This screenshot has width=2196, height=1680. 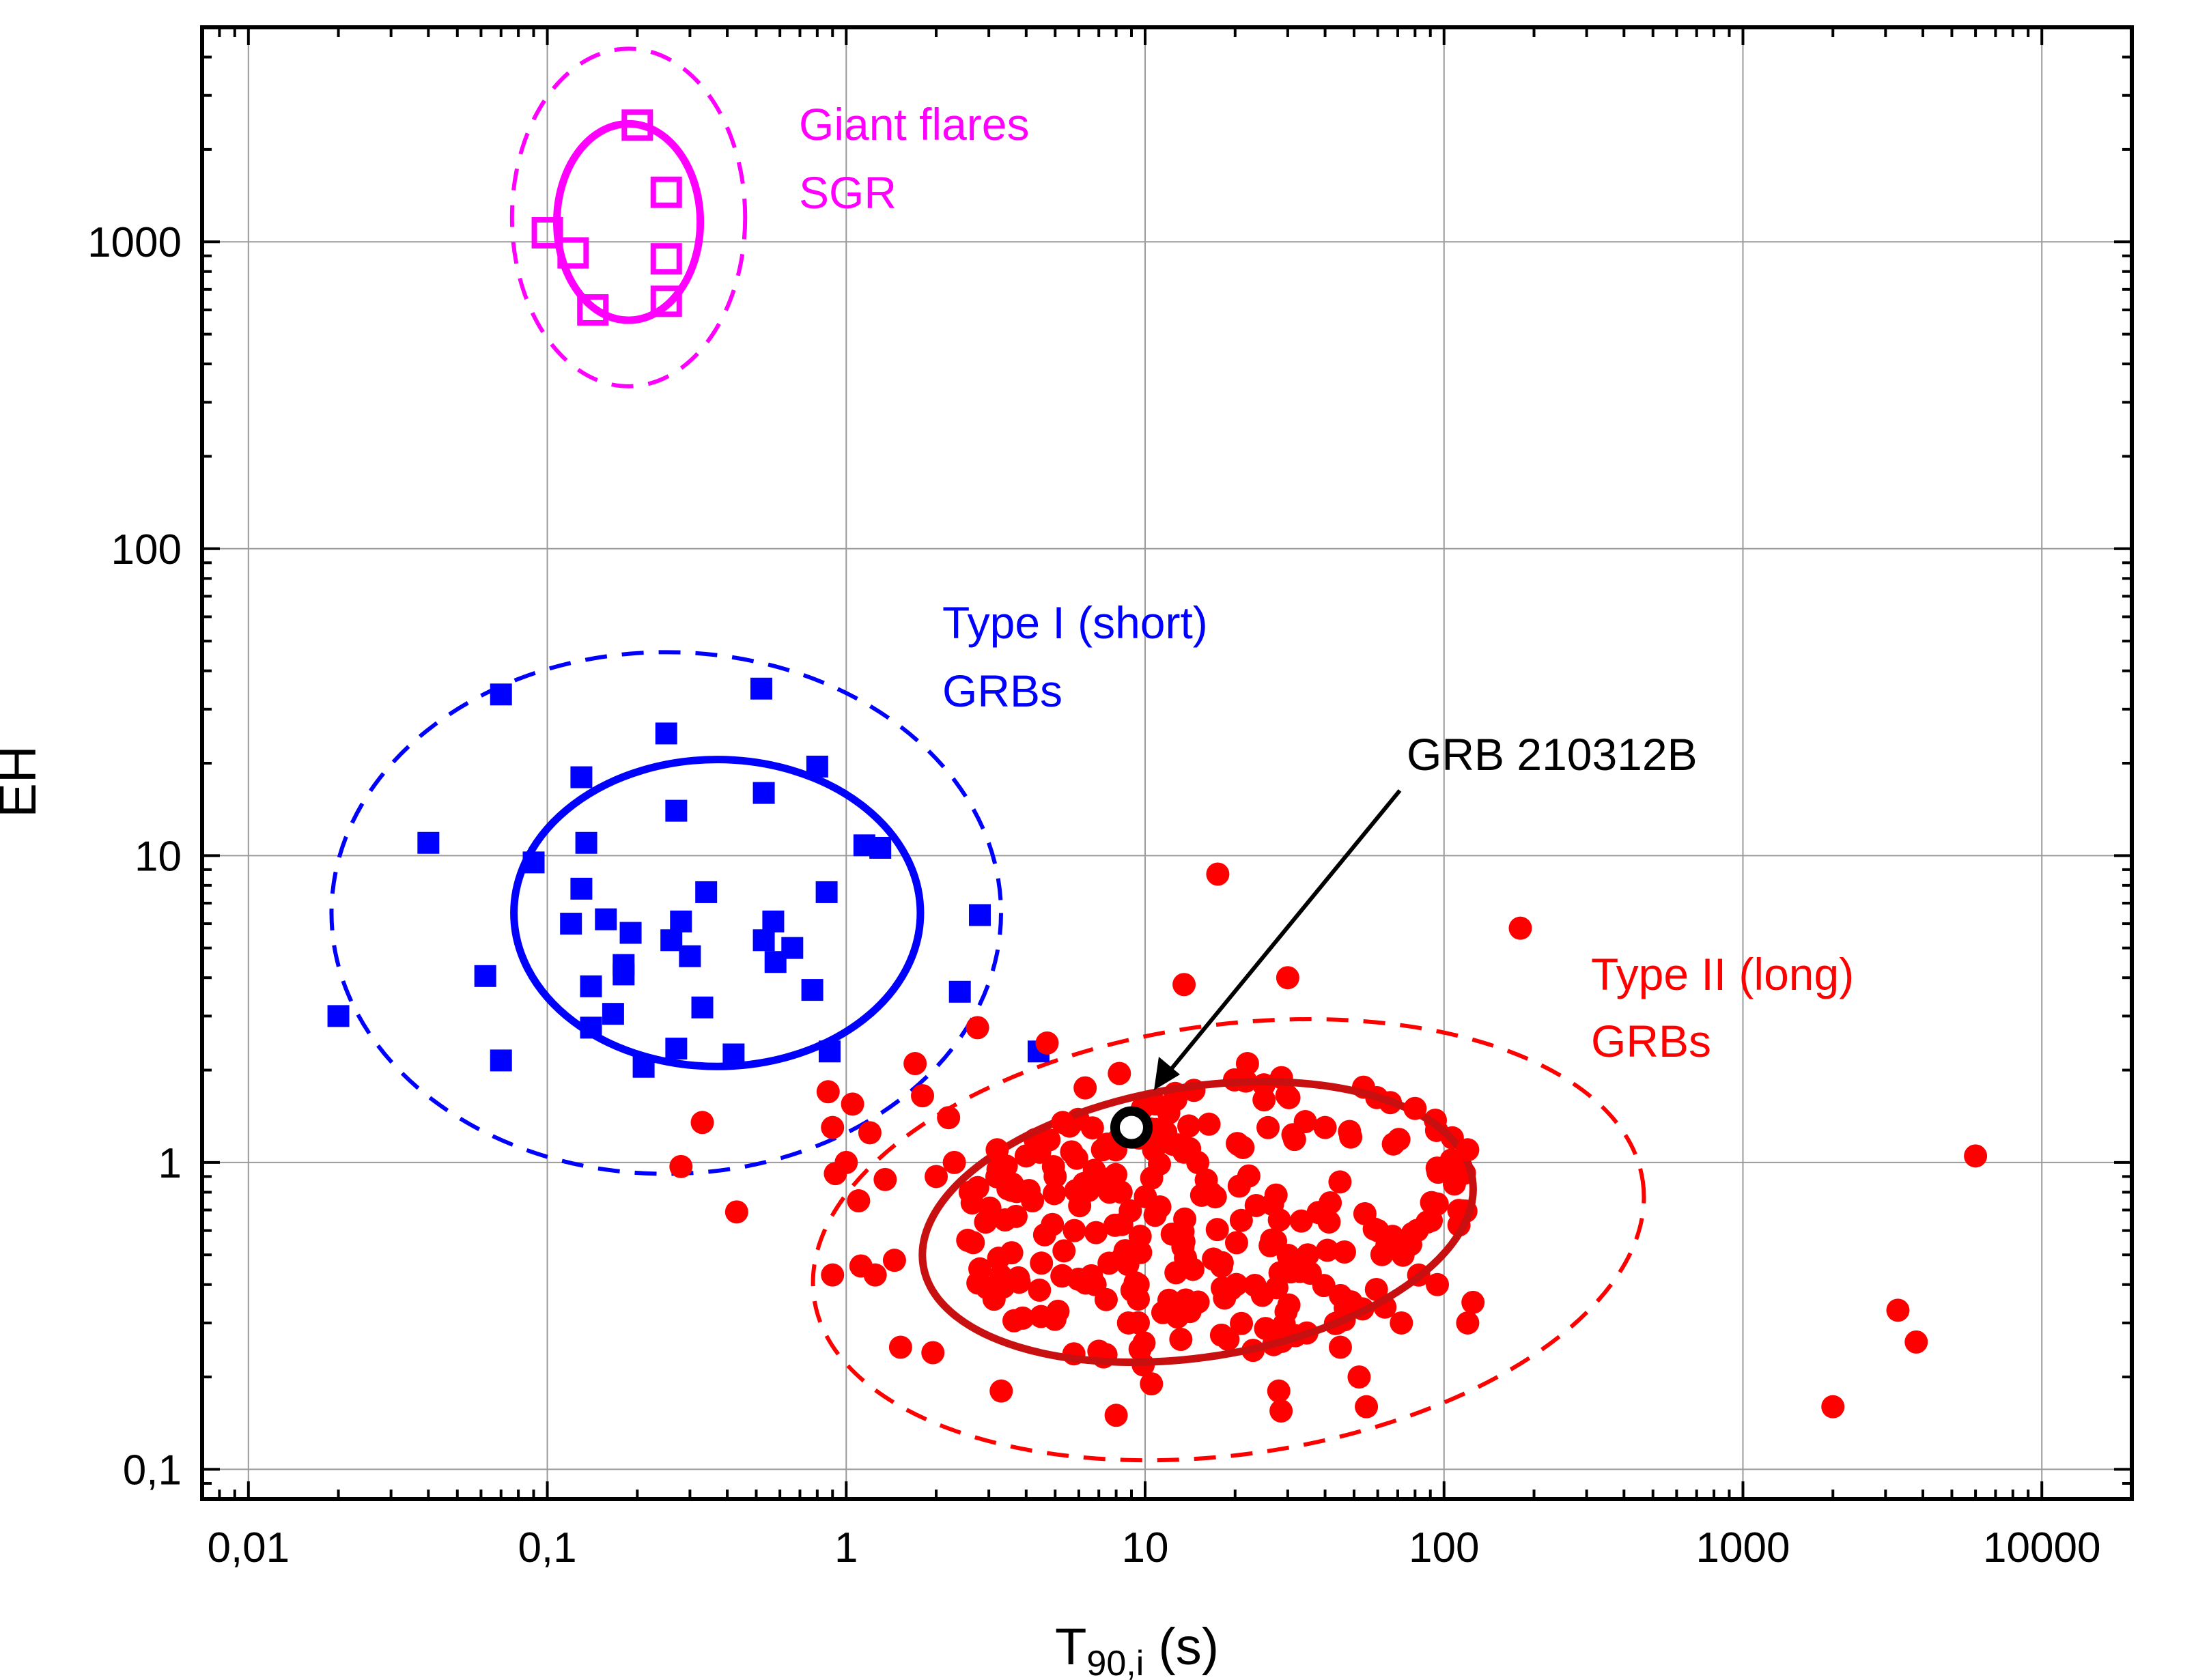 I want to click on y-axis-title: EH, so click(x=23, y=781).